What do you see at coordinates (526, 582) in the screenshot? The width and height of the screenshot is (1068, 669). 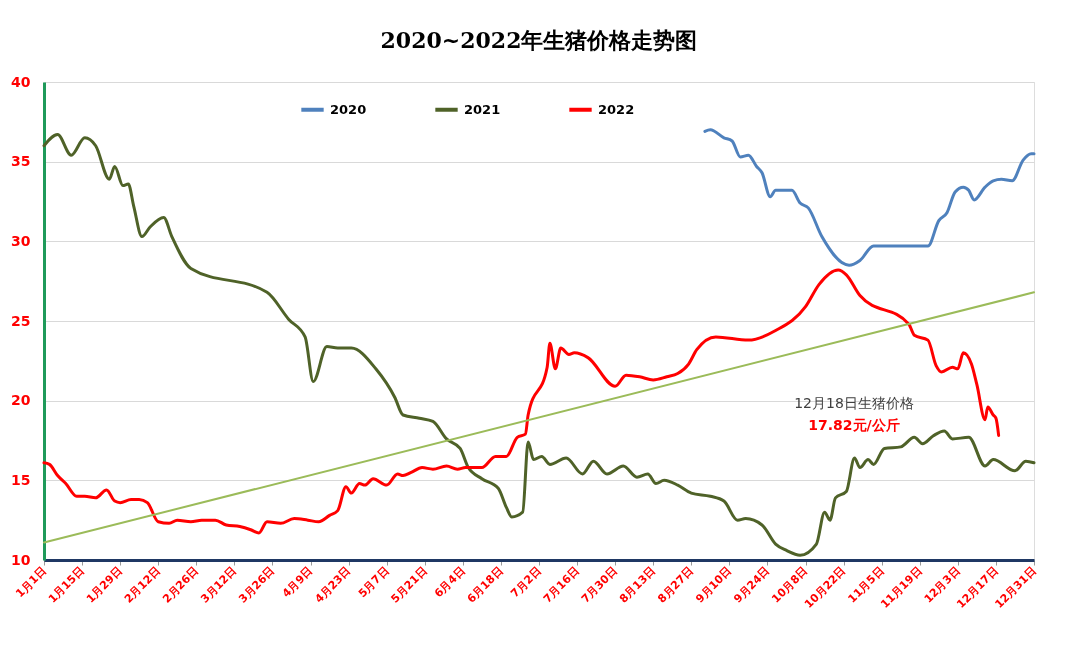 I see `x-tick-label: 7月2日` at bounding box center [526, 582].